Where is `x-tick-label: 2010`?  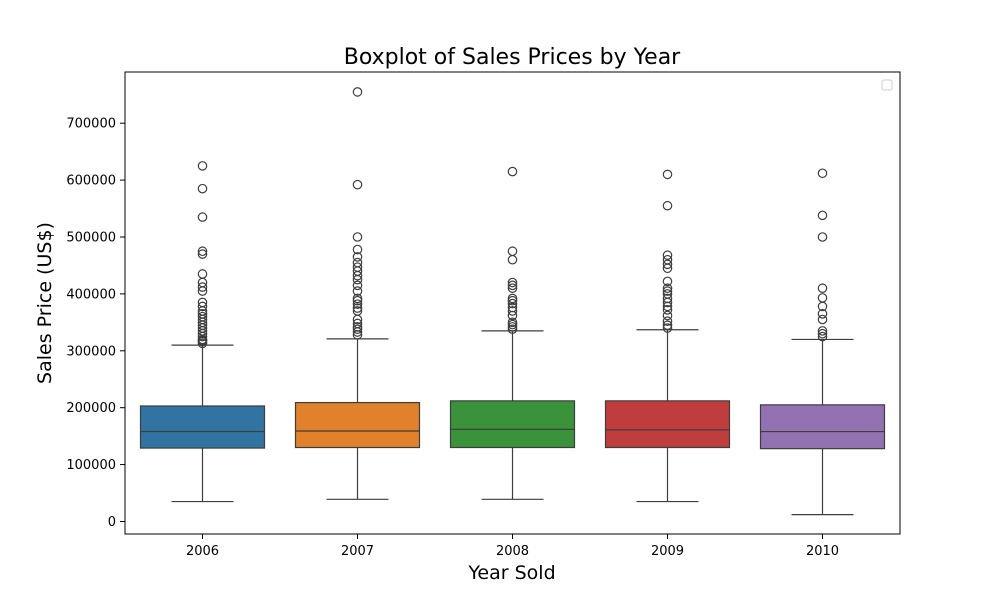 x-tick-label: 2010 is located at coordinates (822, 551).